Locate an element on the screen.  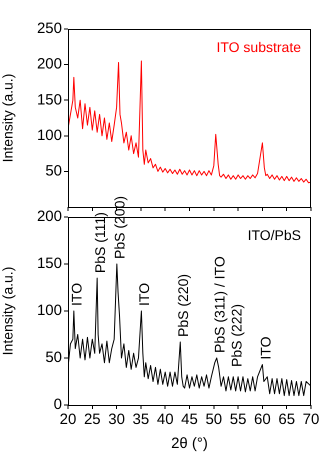
x-axis-title: 2θ (°) is located at coordinates (189, 443).